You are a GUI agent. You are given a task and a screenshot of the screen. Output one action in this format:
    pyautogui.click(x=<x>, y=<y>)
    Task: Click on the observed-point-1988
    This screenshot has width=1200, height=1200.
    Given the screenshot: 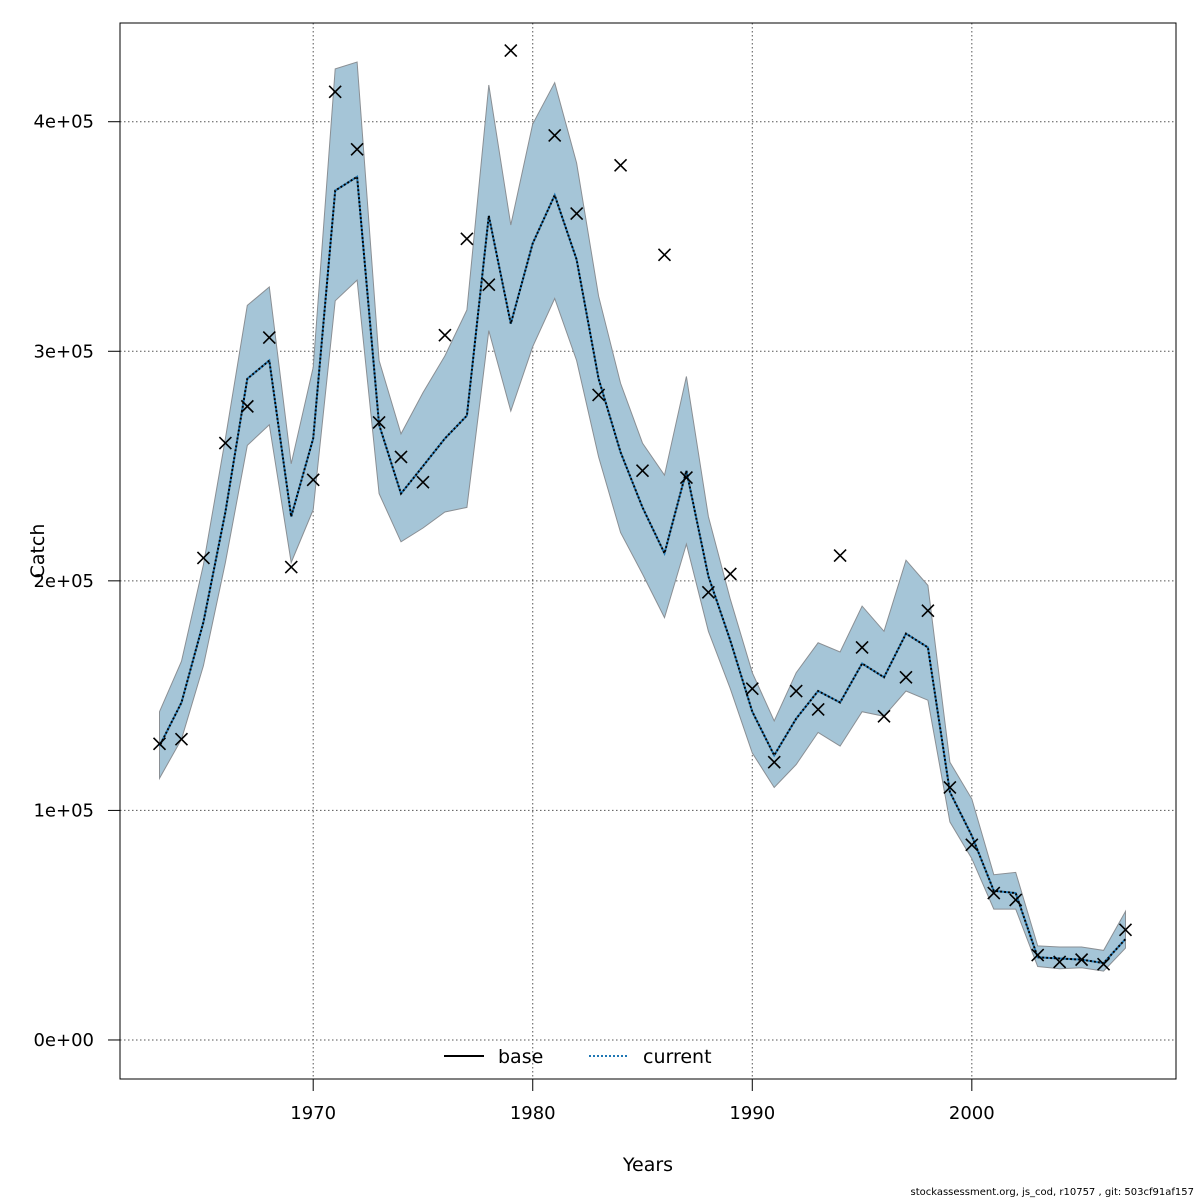 What is the action you would take?
    pyautogui.click(x=708, y=592)
    